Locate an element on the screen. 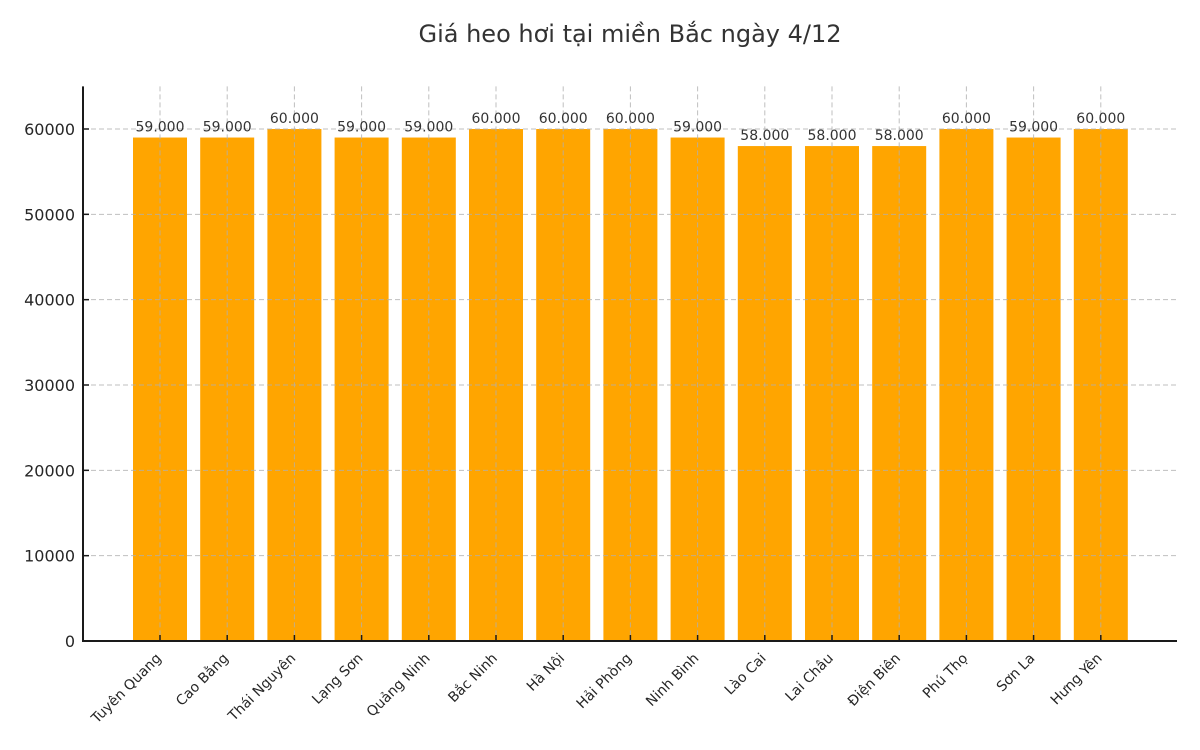 The height and width of the screenshot is (750, 1200). y-tick-label: 60000 is located at coordinates (49, 129).